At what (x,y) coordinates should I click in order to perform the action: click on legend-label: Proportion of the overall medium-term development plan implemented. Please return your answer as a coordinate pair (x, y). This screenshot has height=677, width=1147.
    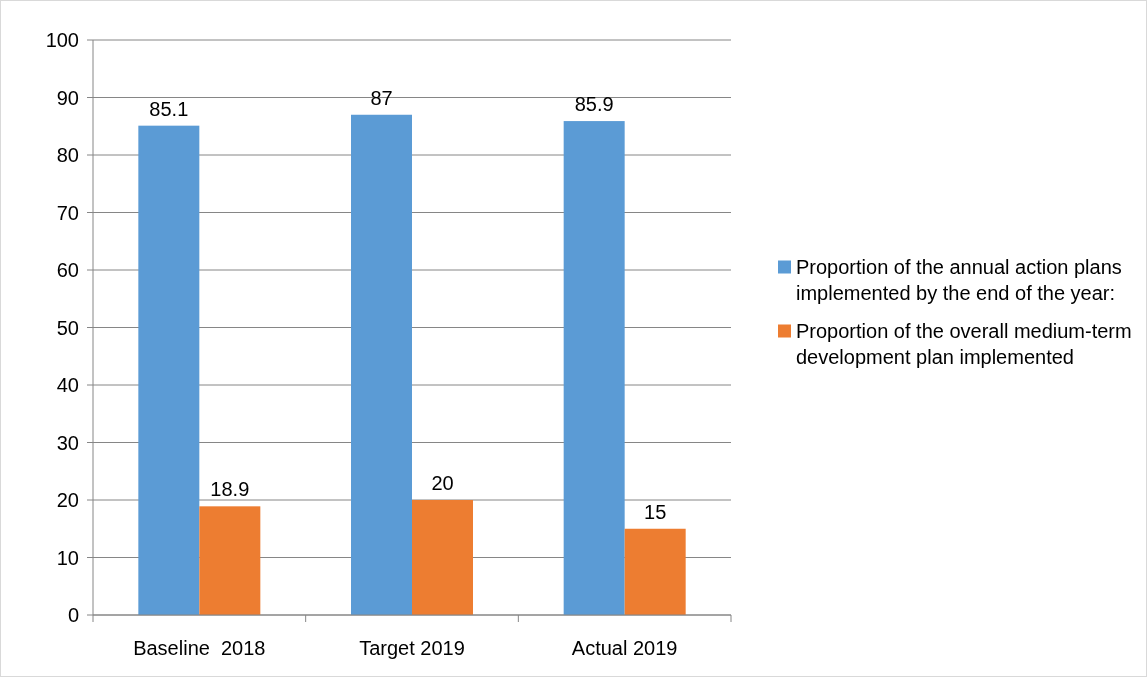
    Looking at the image, I should click on (964, 343).